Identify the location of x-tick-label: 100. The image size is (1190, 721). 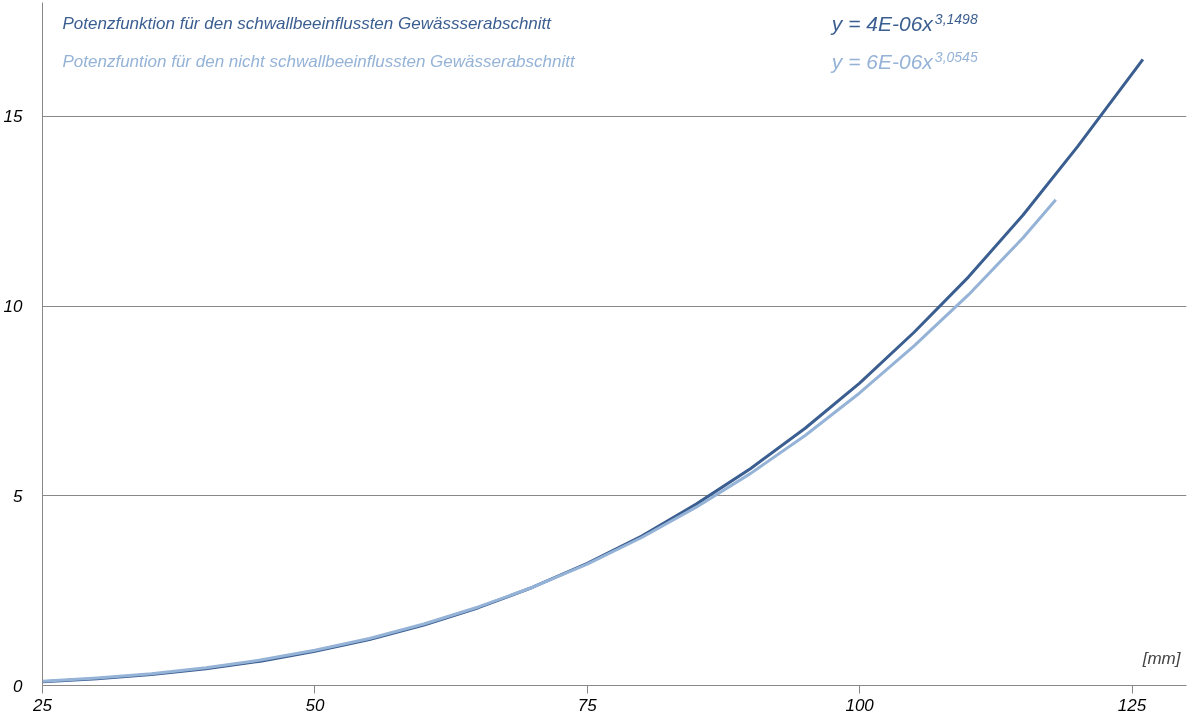
(860, 705).